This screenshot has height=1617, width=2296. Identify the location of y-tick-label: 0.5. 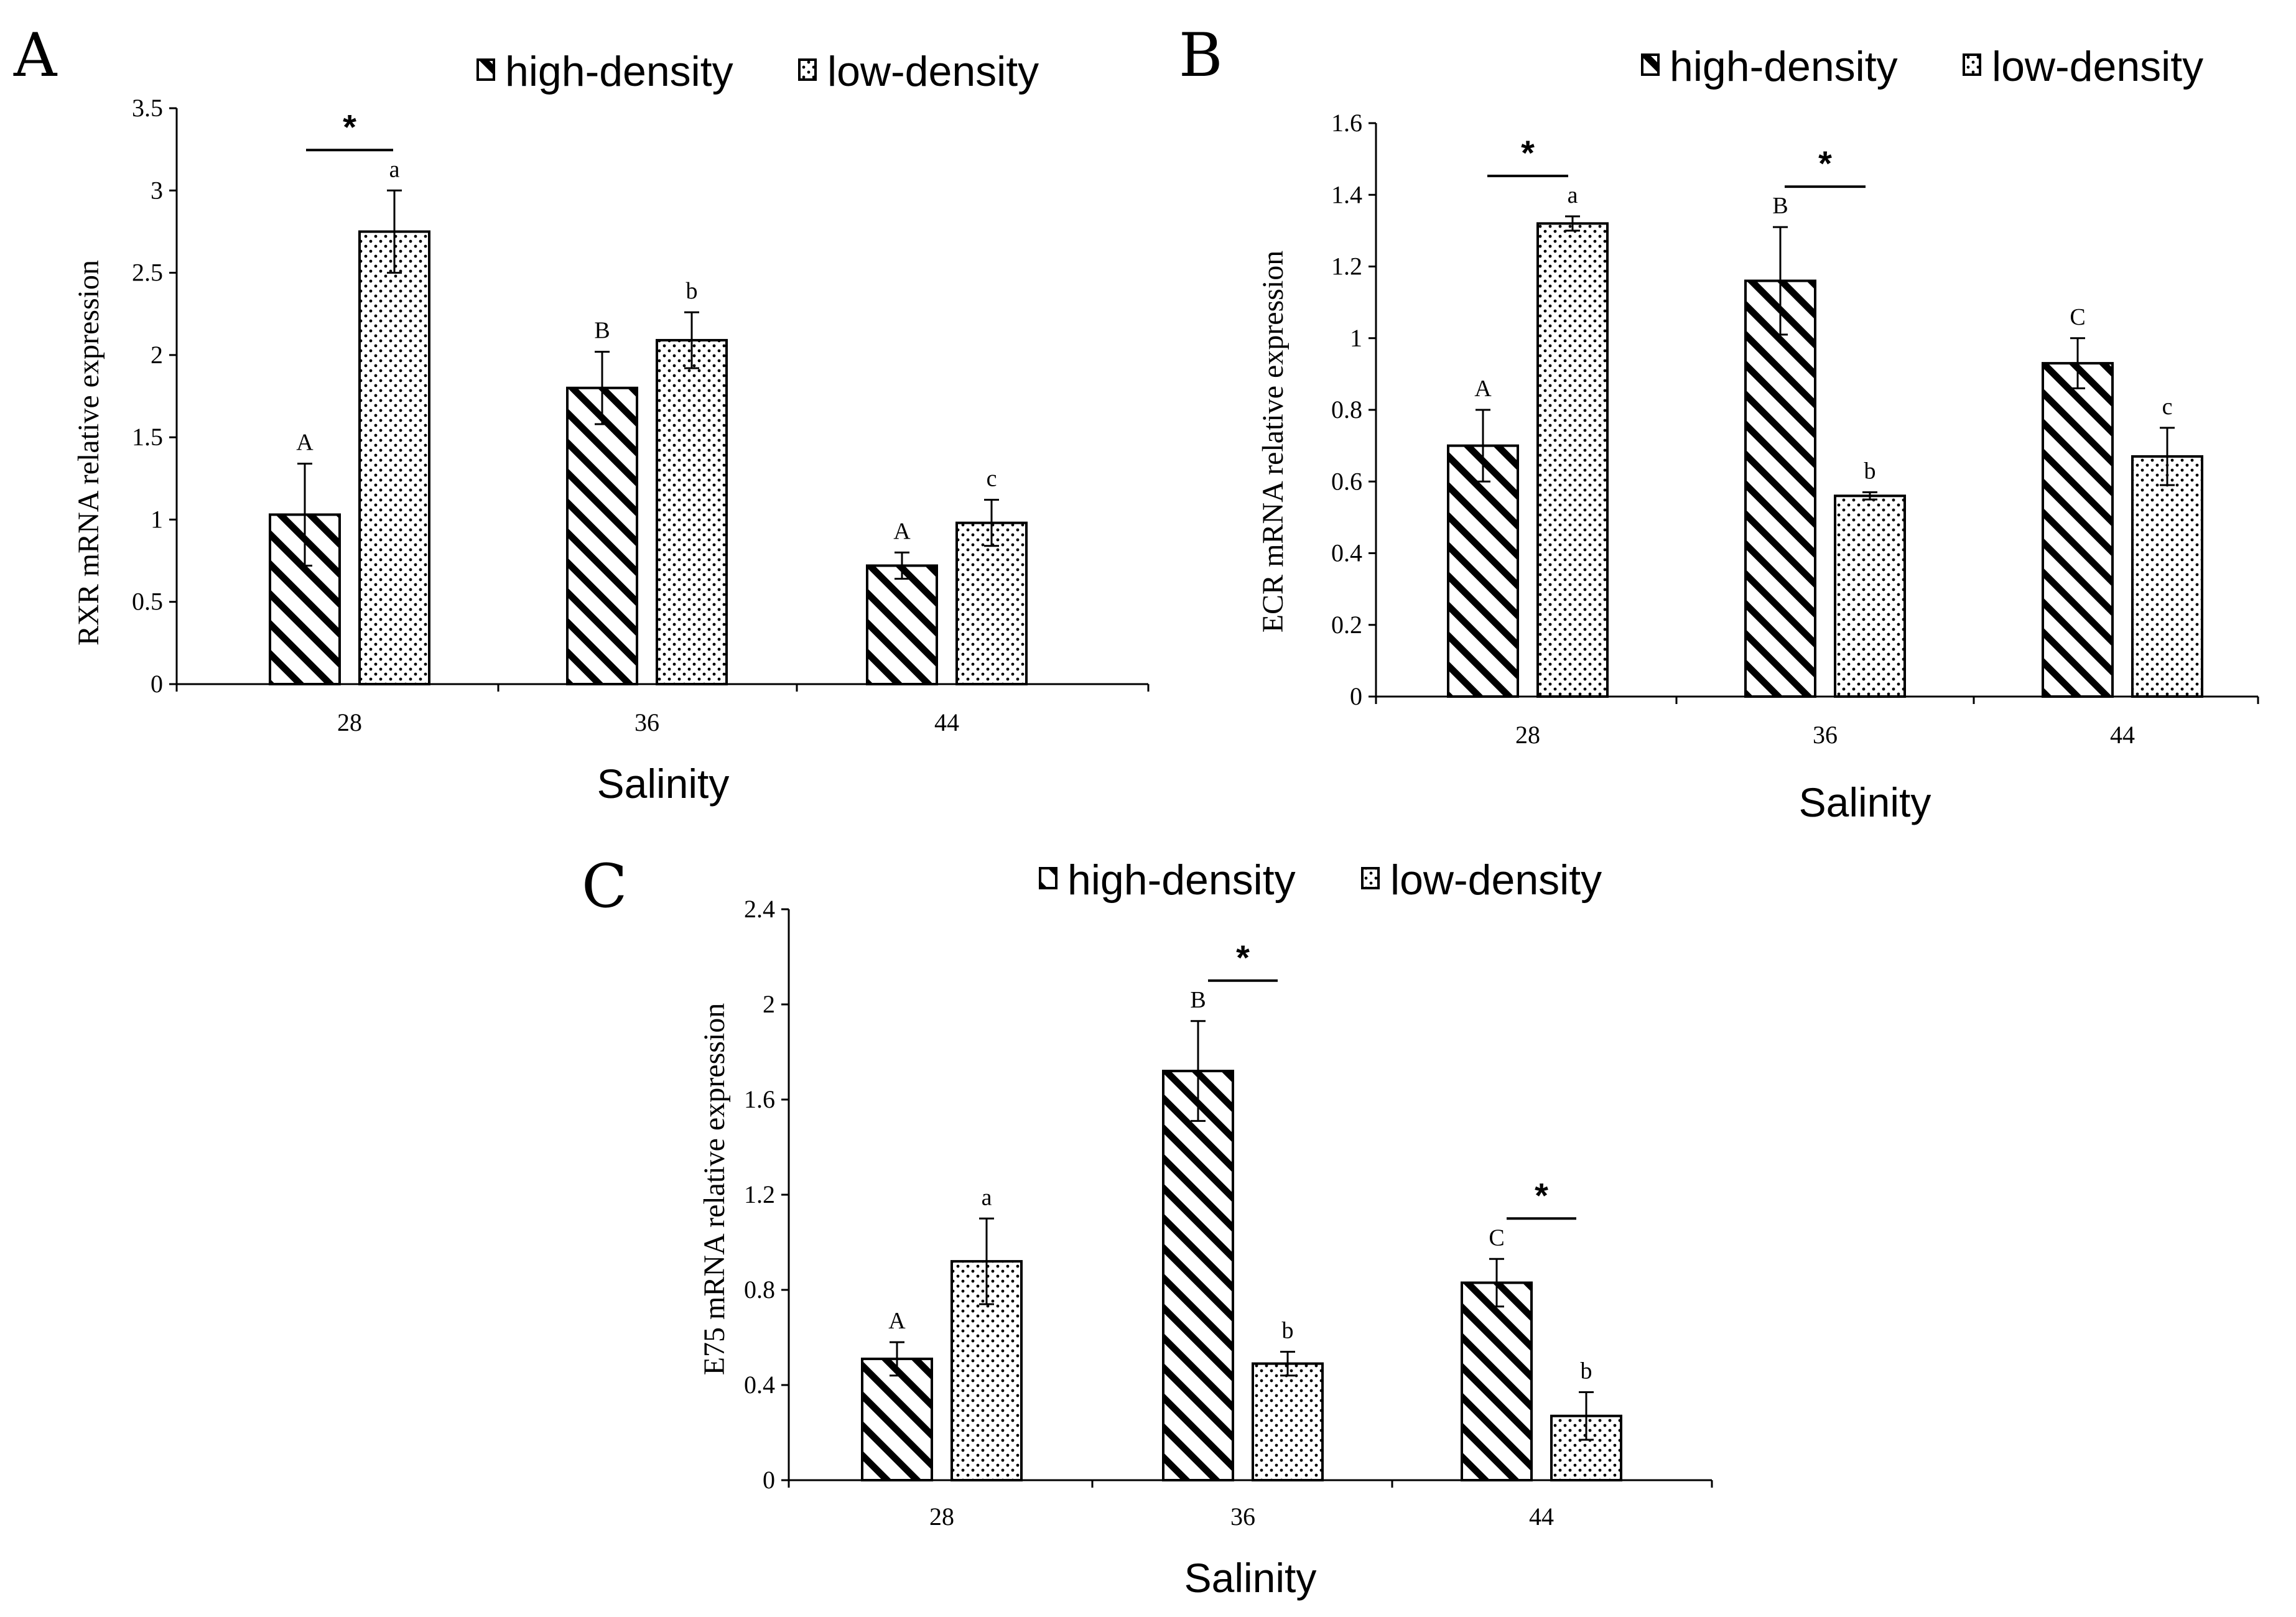
(147, 602).